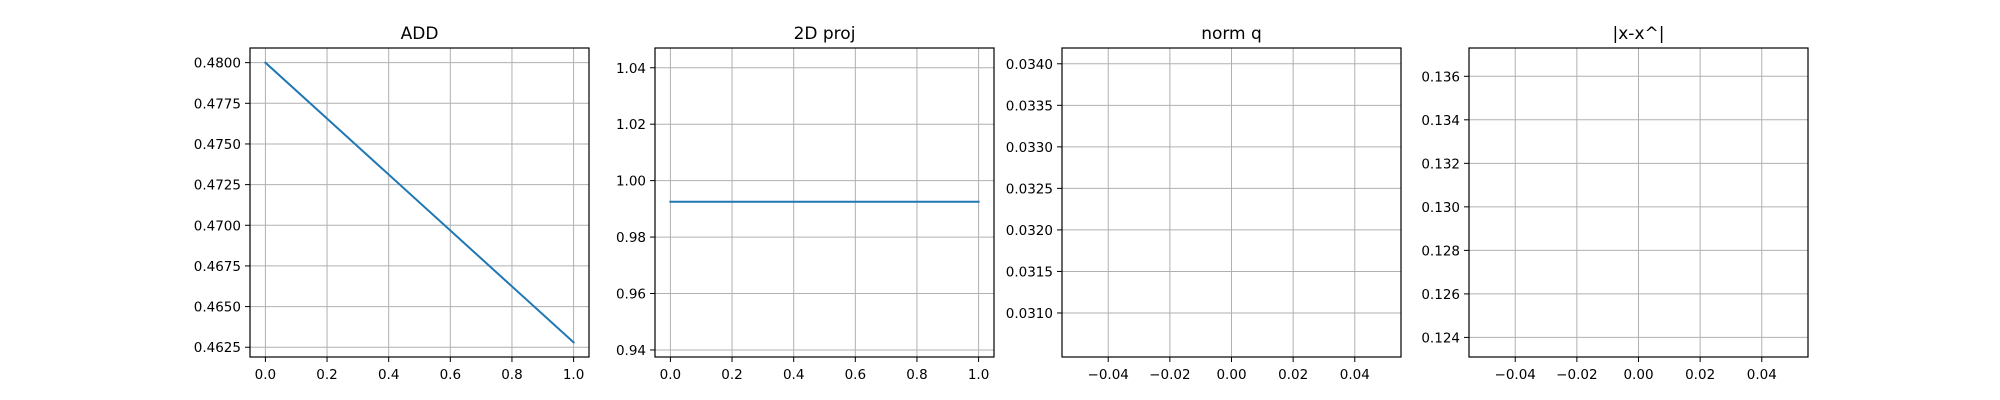 The width and height of the screenshot is (2000, 400). I want to click on y-tick-label: 0.0315, so click(1029, 272).